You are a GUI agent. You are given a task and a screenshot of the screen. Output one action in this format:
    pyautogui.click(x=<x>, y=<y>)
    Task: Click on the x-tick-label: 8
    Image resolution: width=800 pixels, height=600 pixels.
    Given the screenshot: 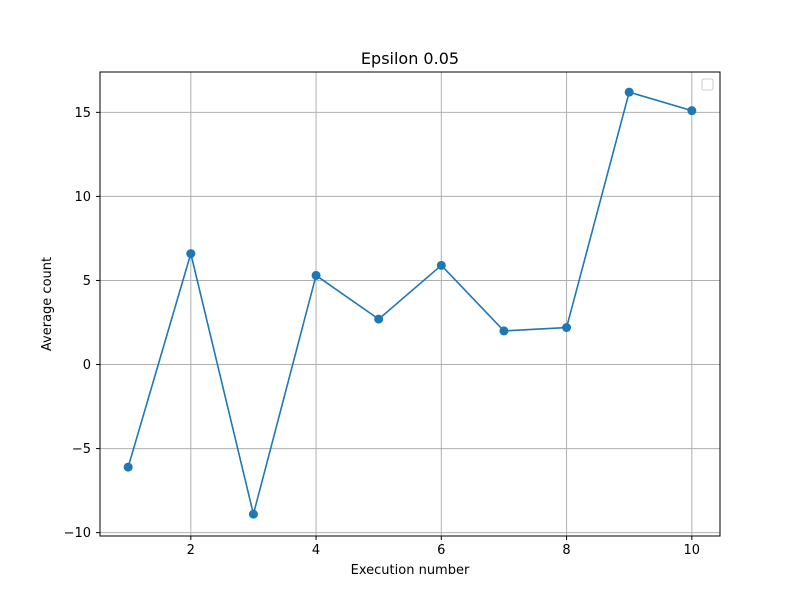 What is the action you would take?
    pyautogui.click(x=566, y=550)
    